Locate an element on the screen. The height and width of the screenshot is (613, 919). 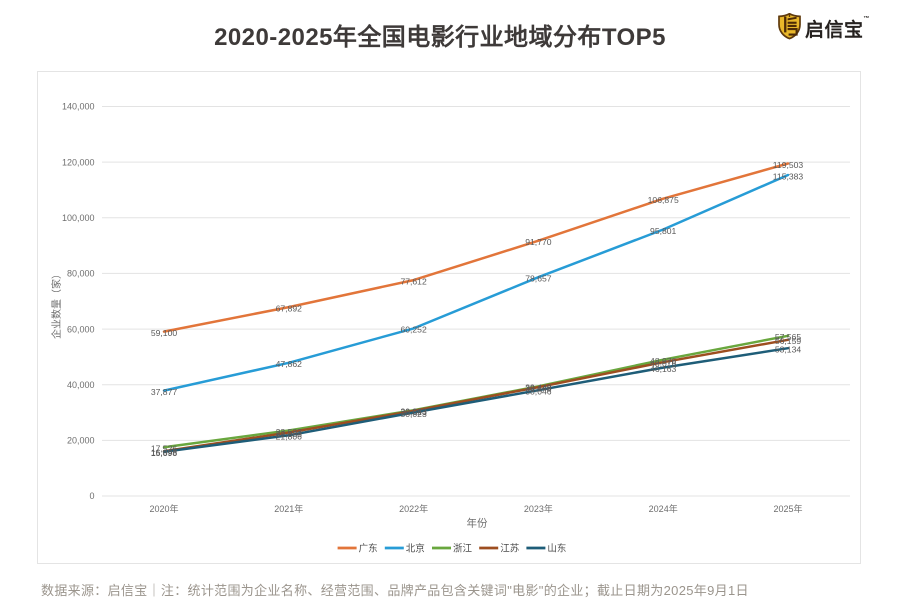
svg-text: 48,976 is located at coordinates (663, 361).